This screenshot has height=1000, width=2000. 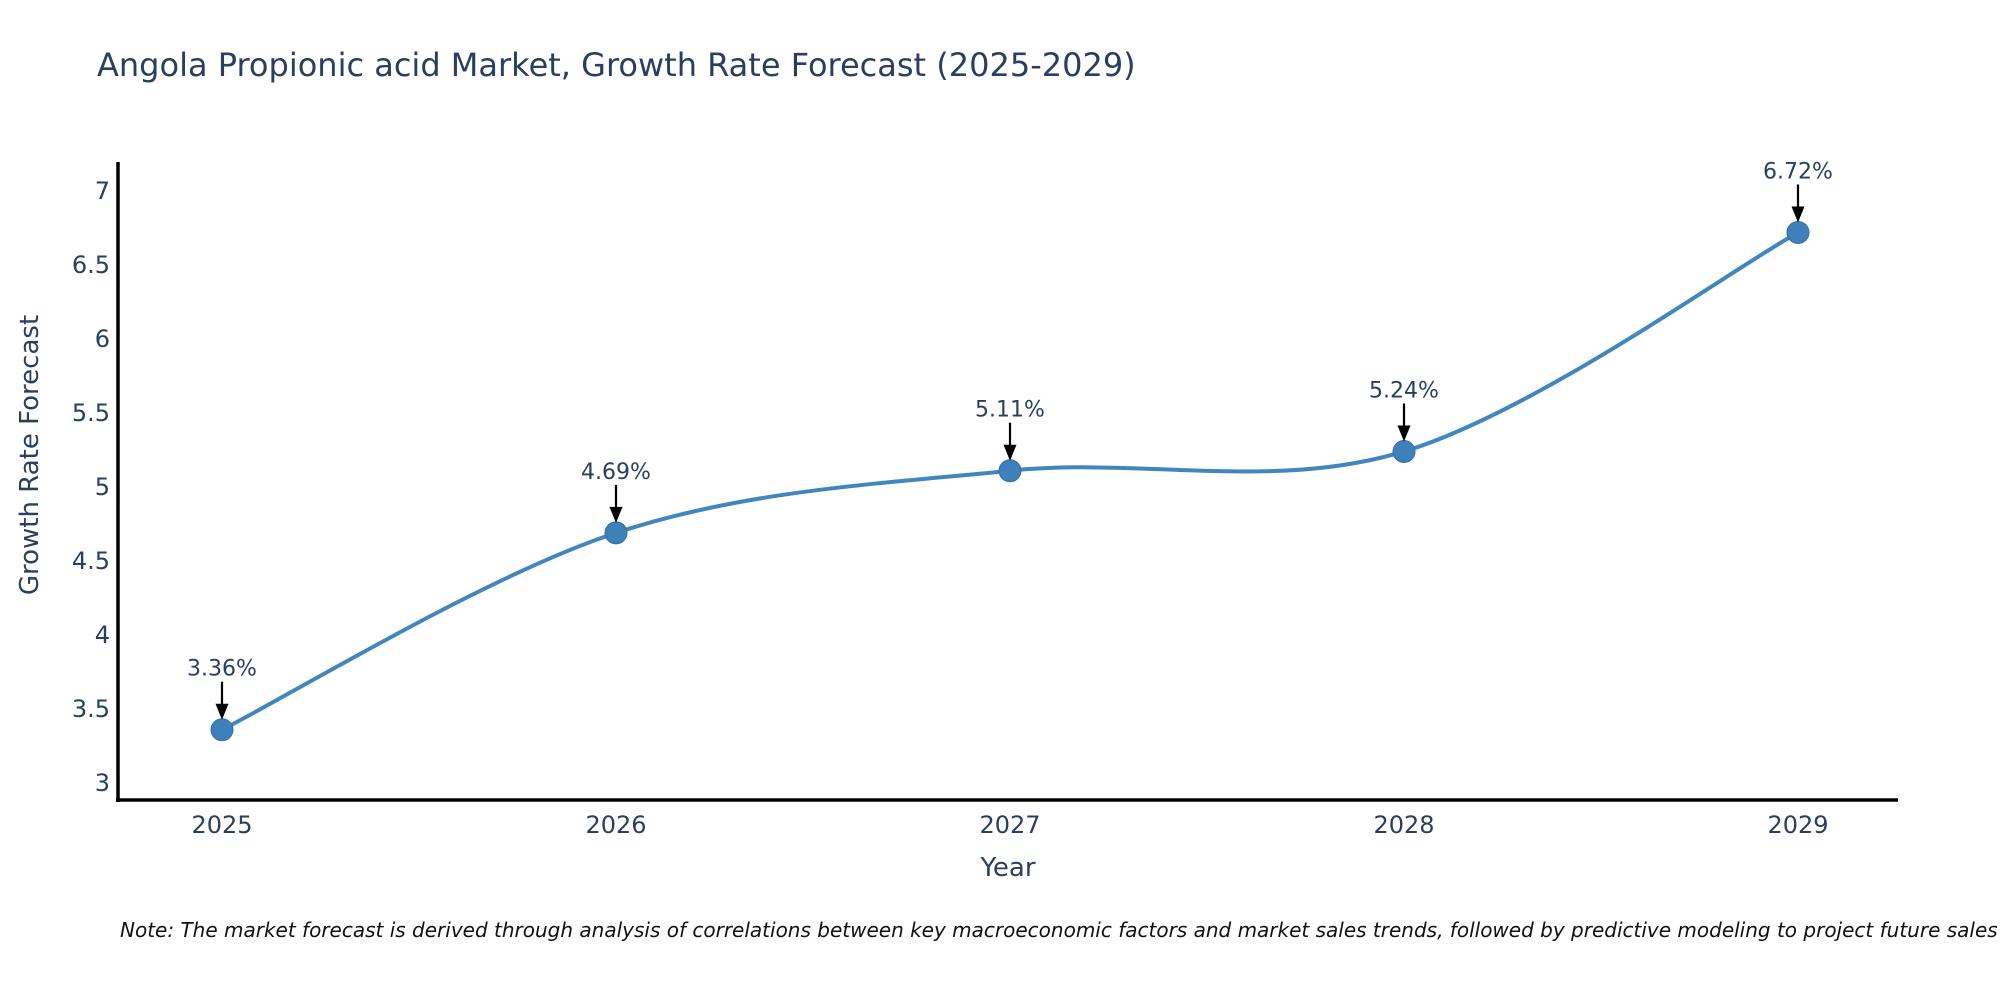 I want to click on y-tick-label-3.5: 3.5, so click(x=91, y=709).